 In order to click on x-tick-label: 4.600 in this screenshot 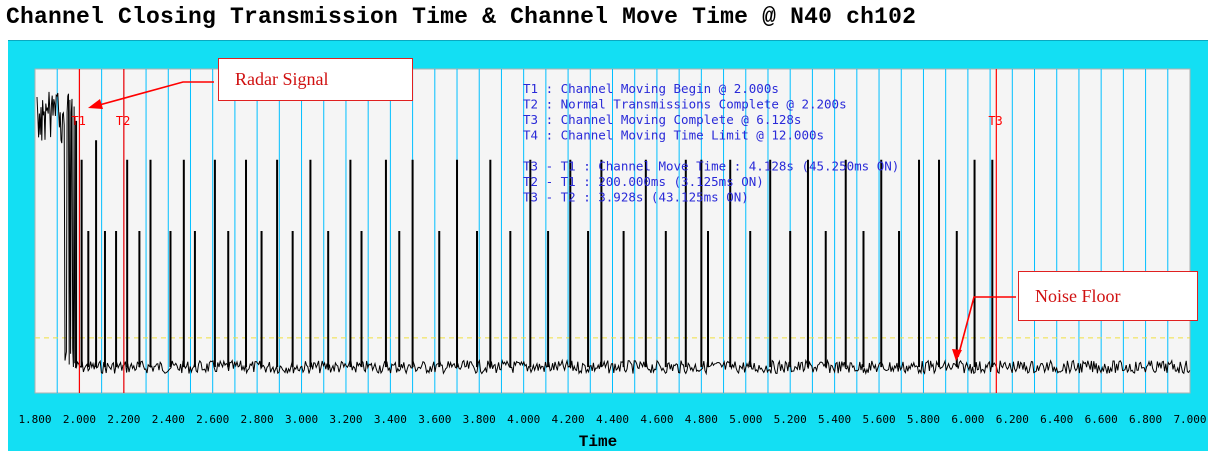, I will do `click(656, 419)`.